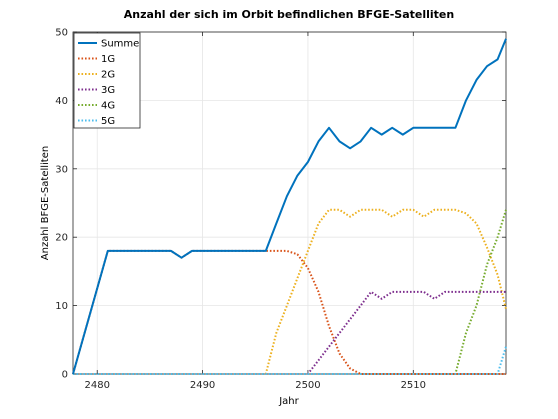 The image size is (558, 419). I want to click on series-line-5g, so click(290, 360).